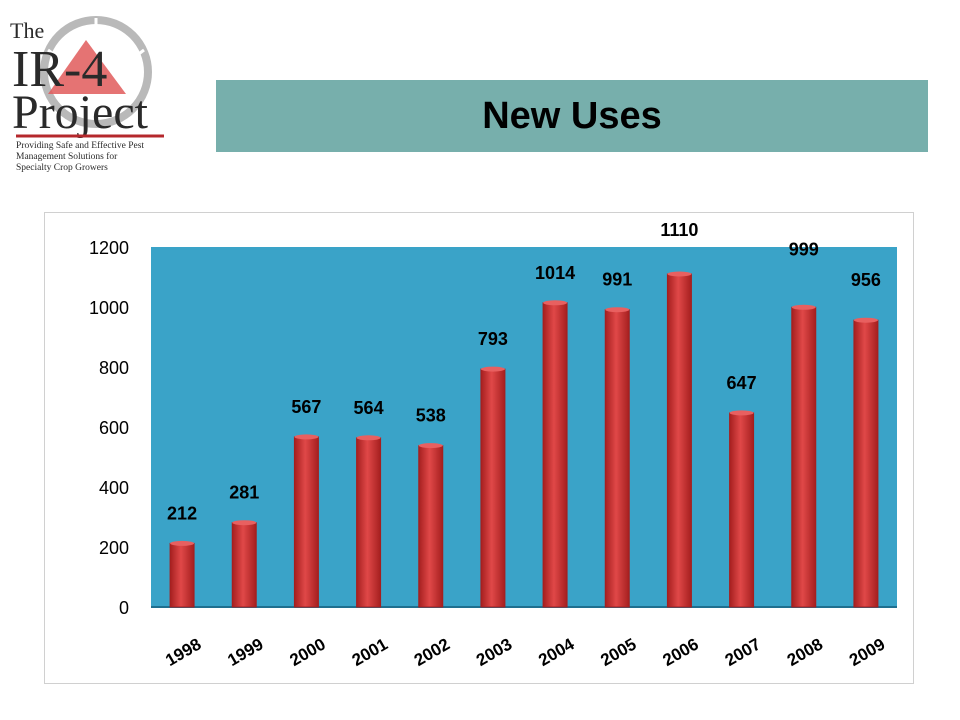 This screenshot has height=720, width=960. I want to click on x-tick-label: 2006, so click(681, 652).